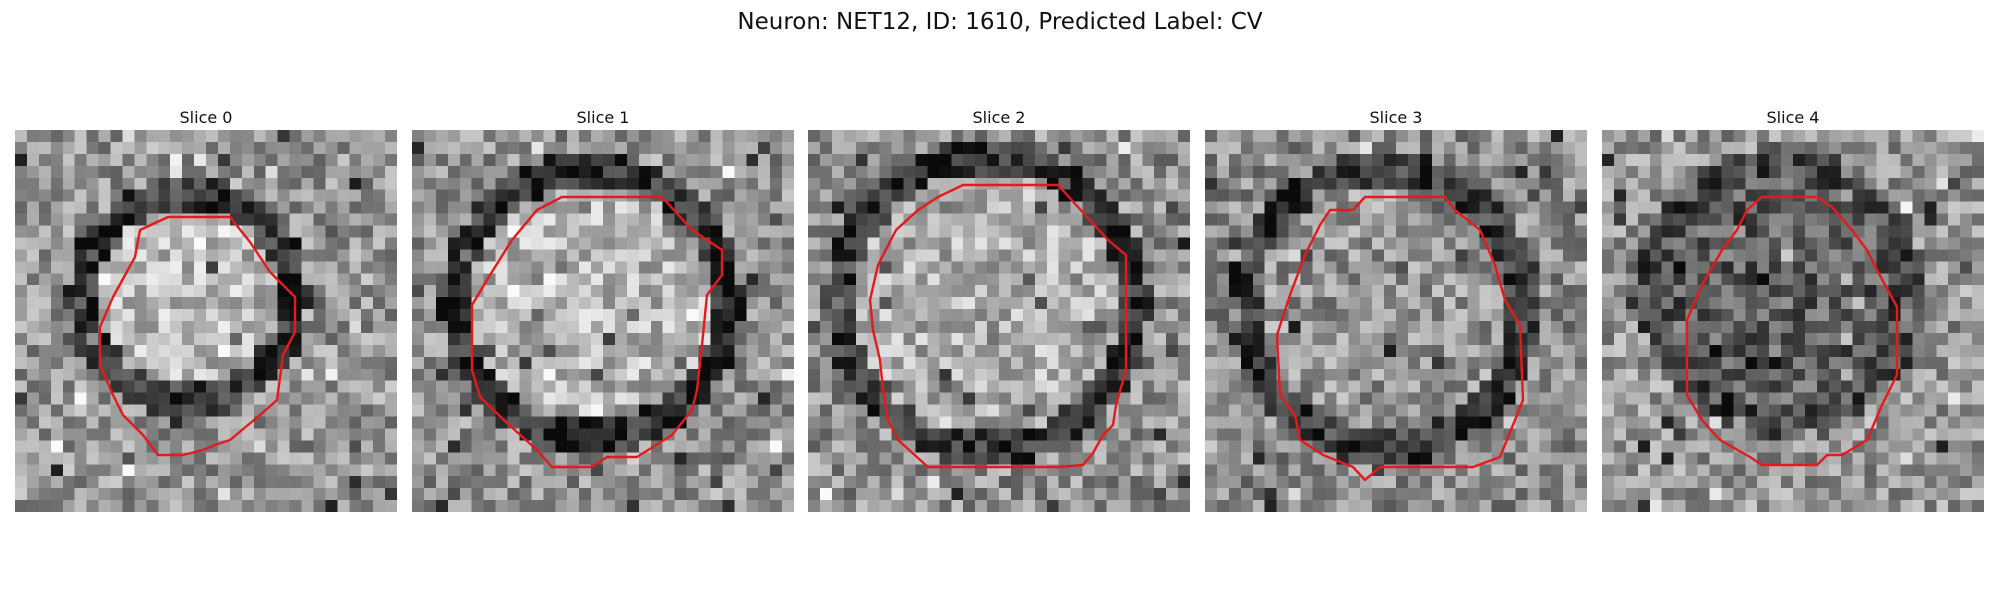 The height and width of the screenshot is (600, 2000). I want to click on slice-title-2: Slice 2, so click(999, 117).